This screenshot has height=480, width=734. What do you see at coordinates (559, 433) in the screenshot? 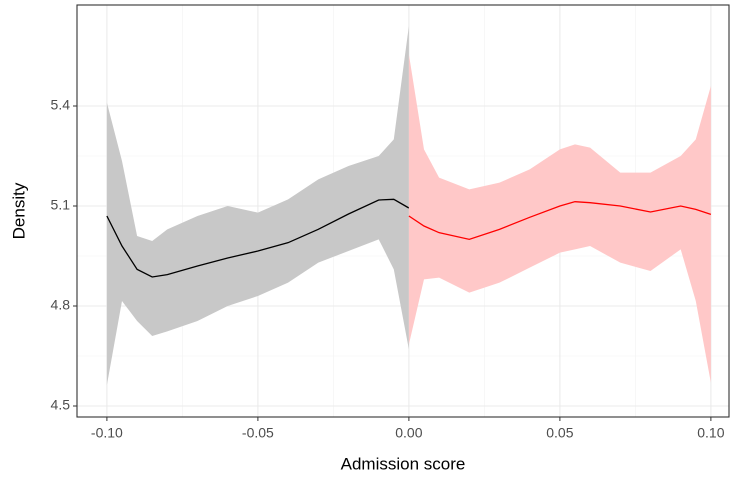
I see `x-tick-label: 0.05` at bounding box center [559, 433].